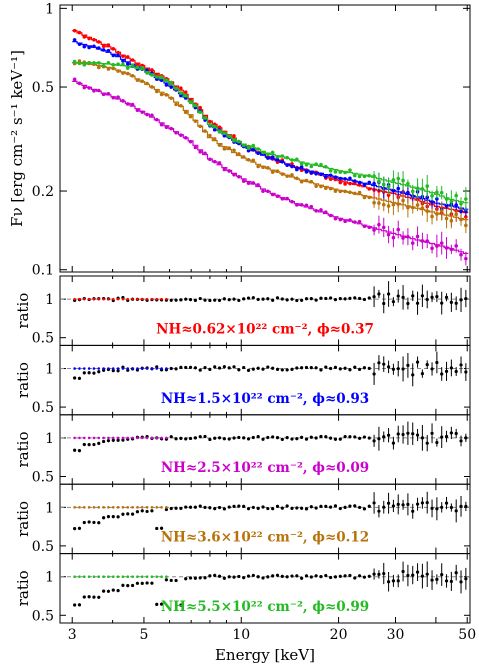  What do you see at coordinates (43, 547) in the screenshot?
I see `ratio-y-tick-label: 0.5` at bounding box center [43, 547].